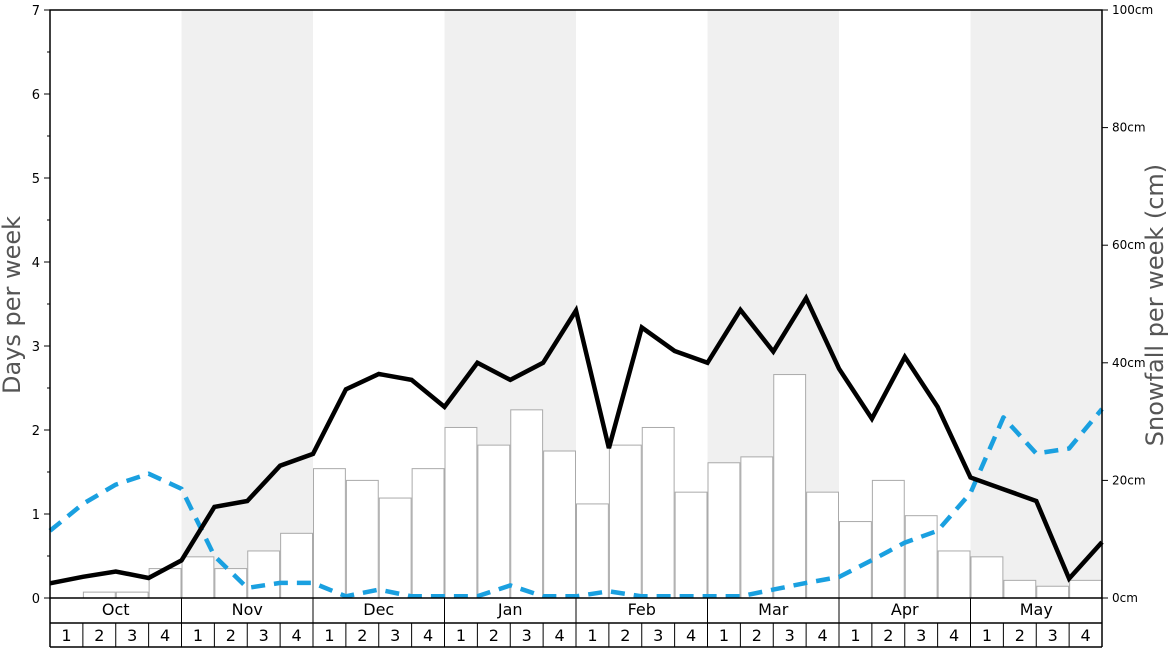 The width and height of the screenshot is (1168, 648). What do you see at coordinates (1129, 363) in the screenshot?
I see `right-tick-label: 40cm` at bounding box center [1129, 363].